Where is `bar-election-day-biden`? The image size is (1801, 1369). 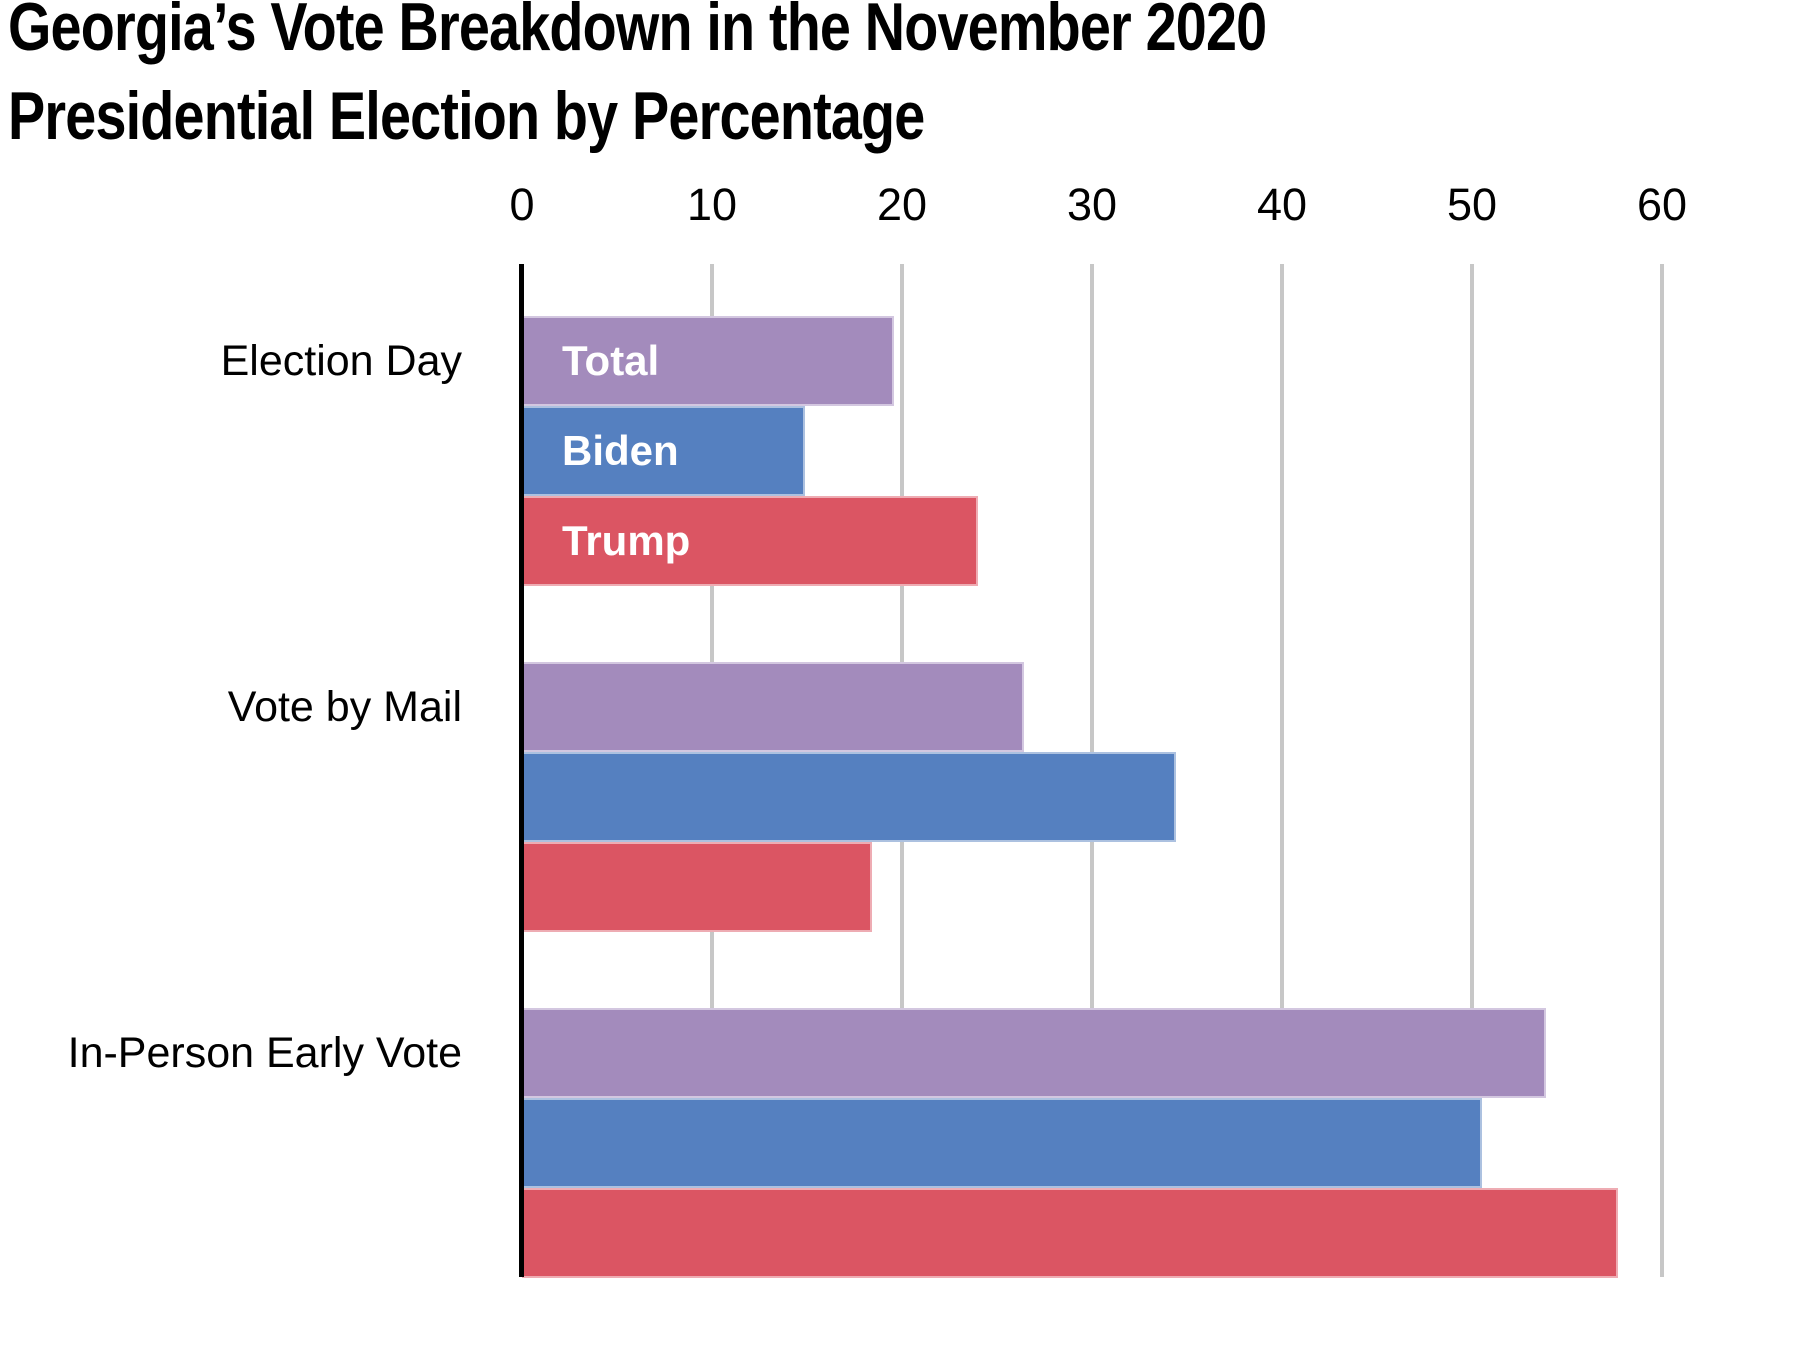 bar-election-day-biden is located at coordinates (663, 451).